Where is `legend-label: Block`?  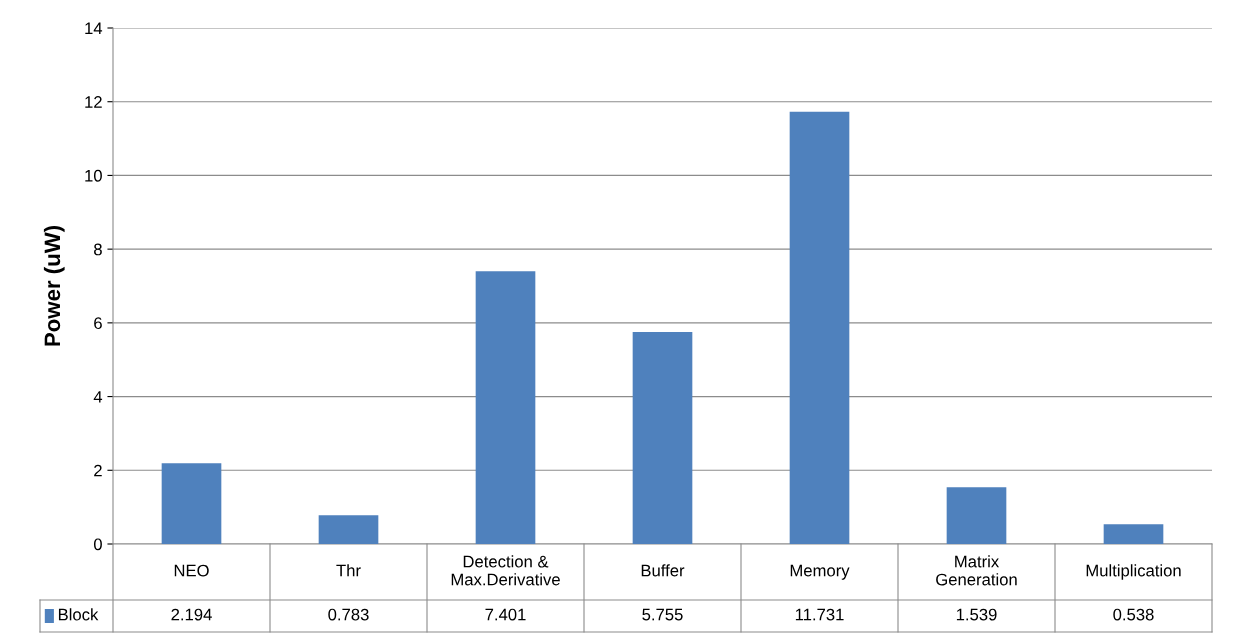 legend-label: Block is located at coordinates (78, 614).